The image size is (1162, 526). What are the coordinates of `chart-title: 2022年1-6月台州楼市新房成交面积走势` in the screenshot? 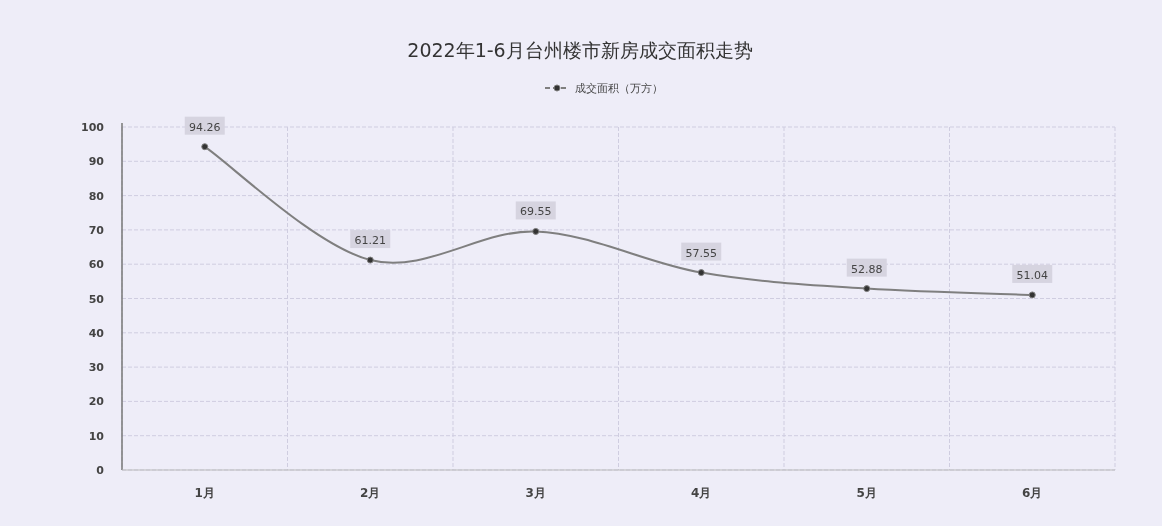 It's located at (580, 50).